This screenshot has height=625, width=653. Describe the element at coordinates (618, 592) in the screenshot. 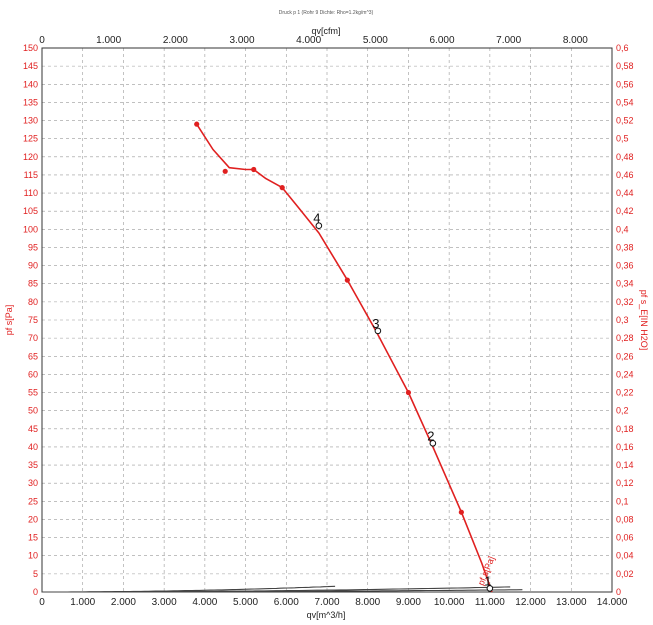

I see `y-tick-label-right: 0` at that location.